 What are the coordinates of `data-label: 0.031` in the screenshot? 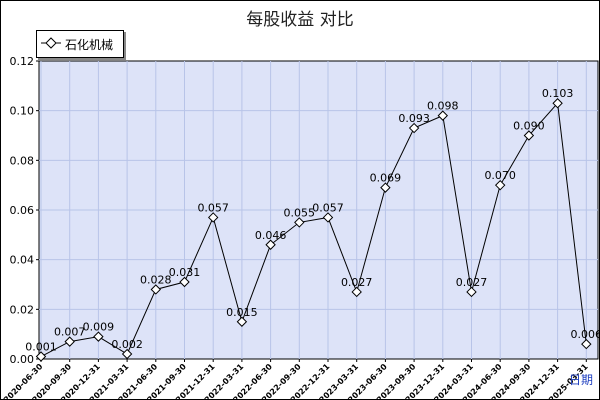 It's located at (185, 272).